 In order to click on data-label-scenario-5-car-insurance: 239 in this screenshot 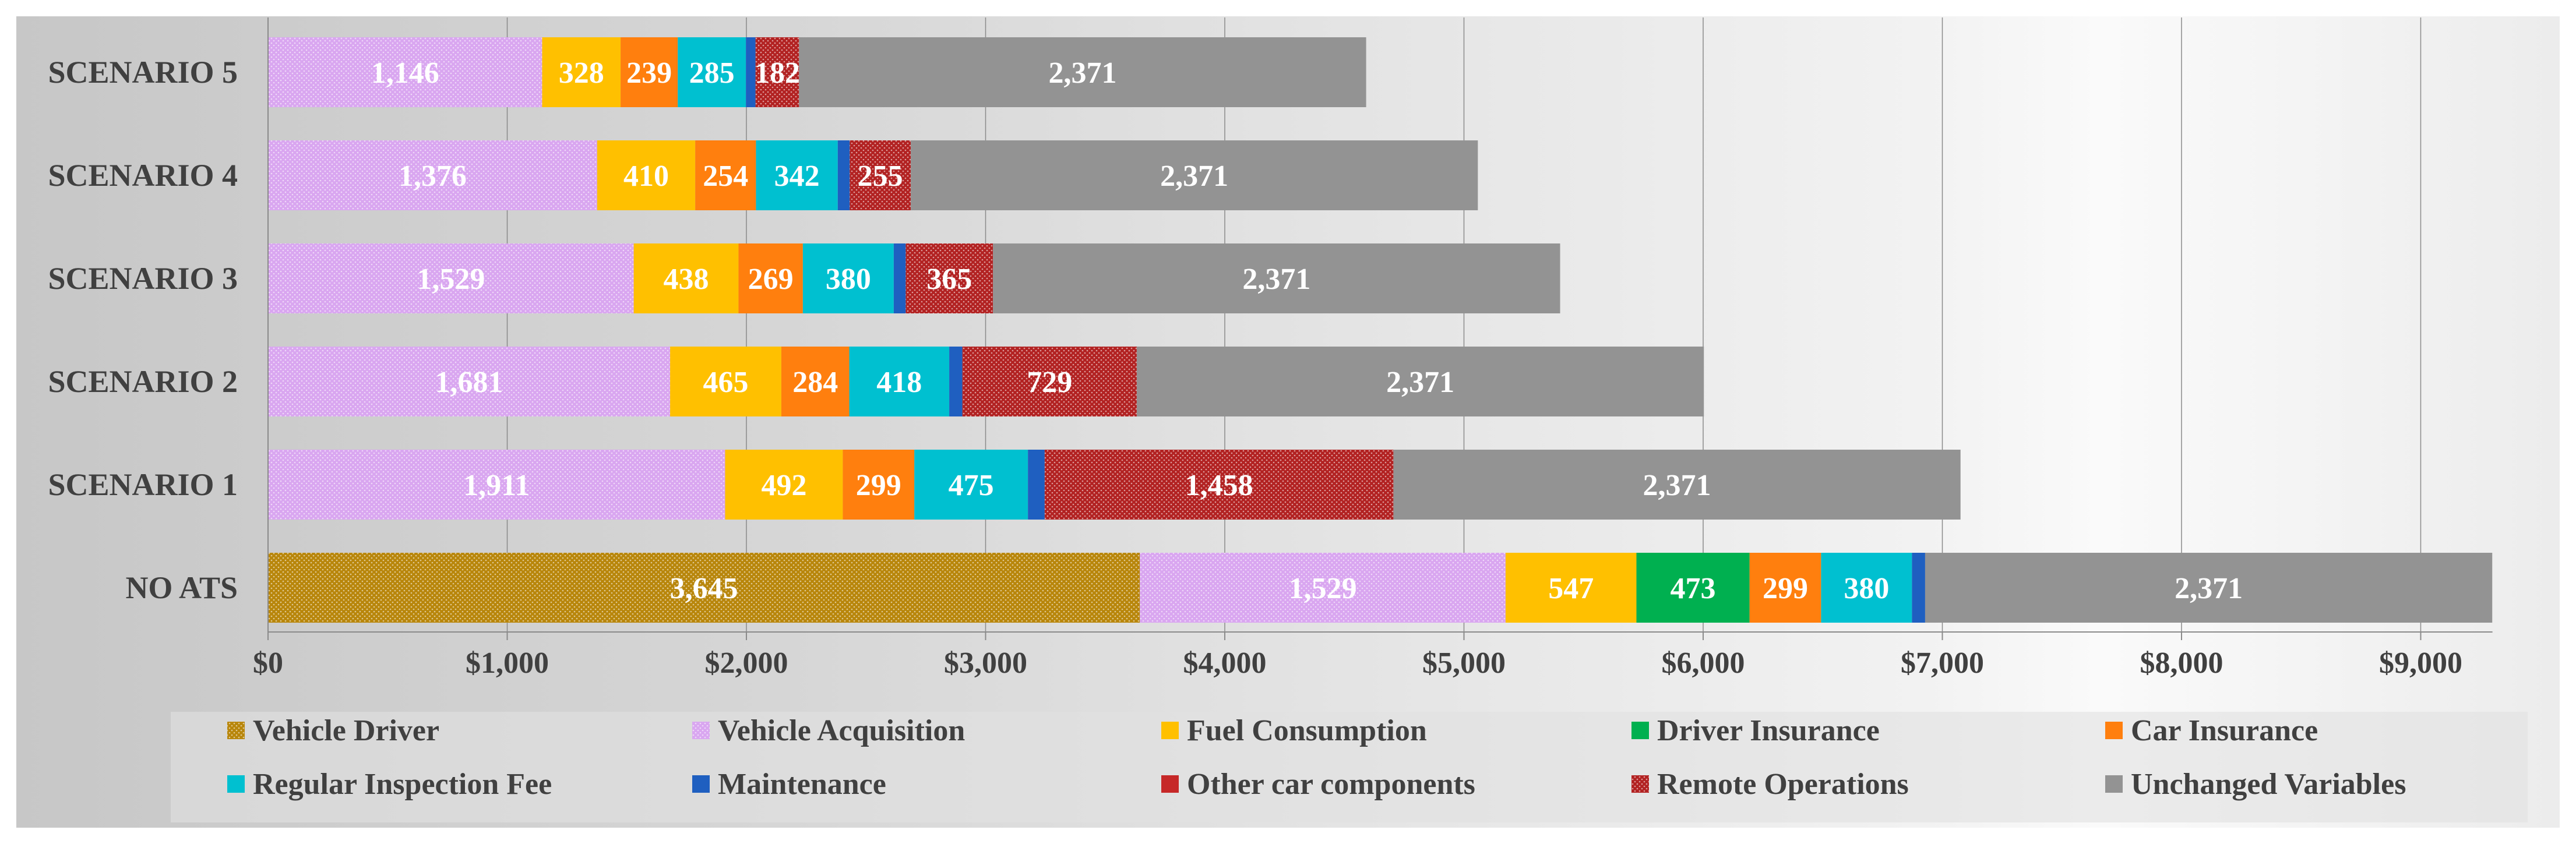, I will do `click(649, 73)`.